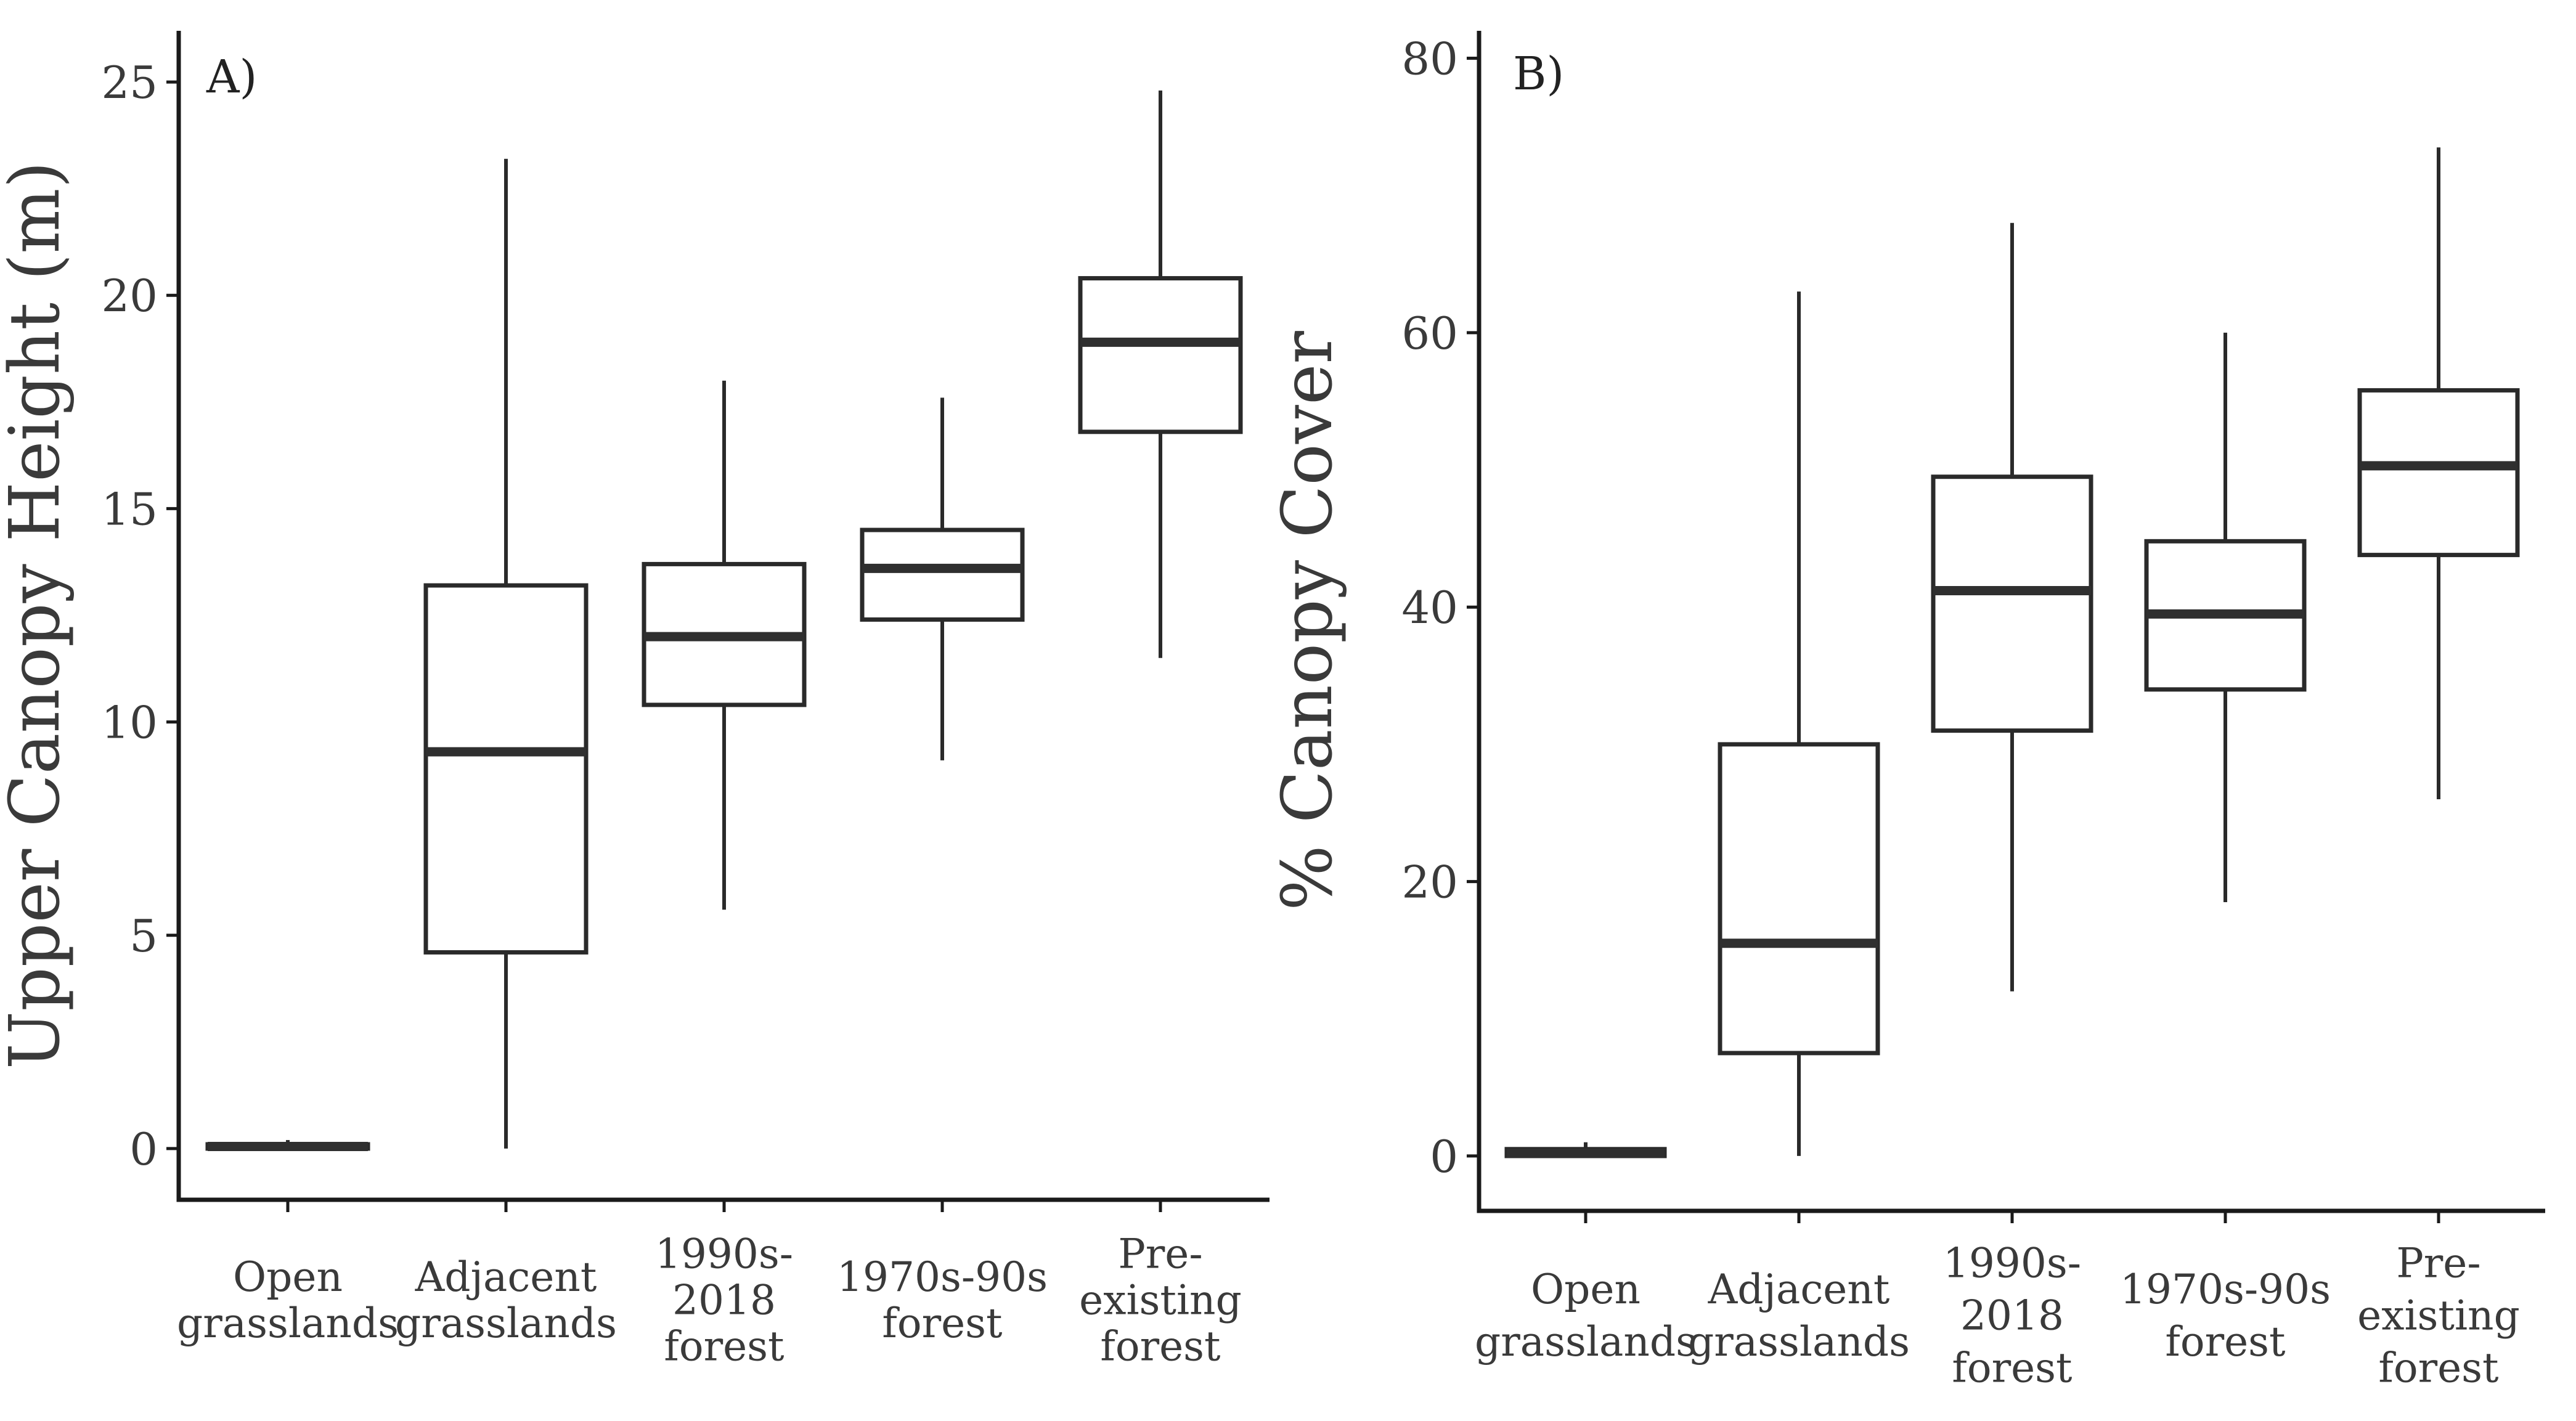 The image size is (2576, 1421). Describe the element at coordinates (232, 77) in the screenshot. I see `panel-label: A)` at that location.